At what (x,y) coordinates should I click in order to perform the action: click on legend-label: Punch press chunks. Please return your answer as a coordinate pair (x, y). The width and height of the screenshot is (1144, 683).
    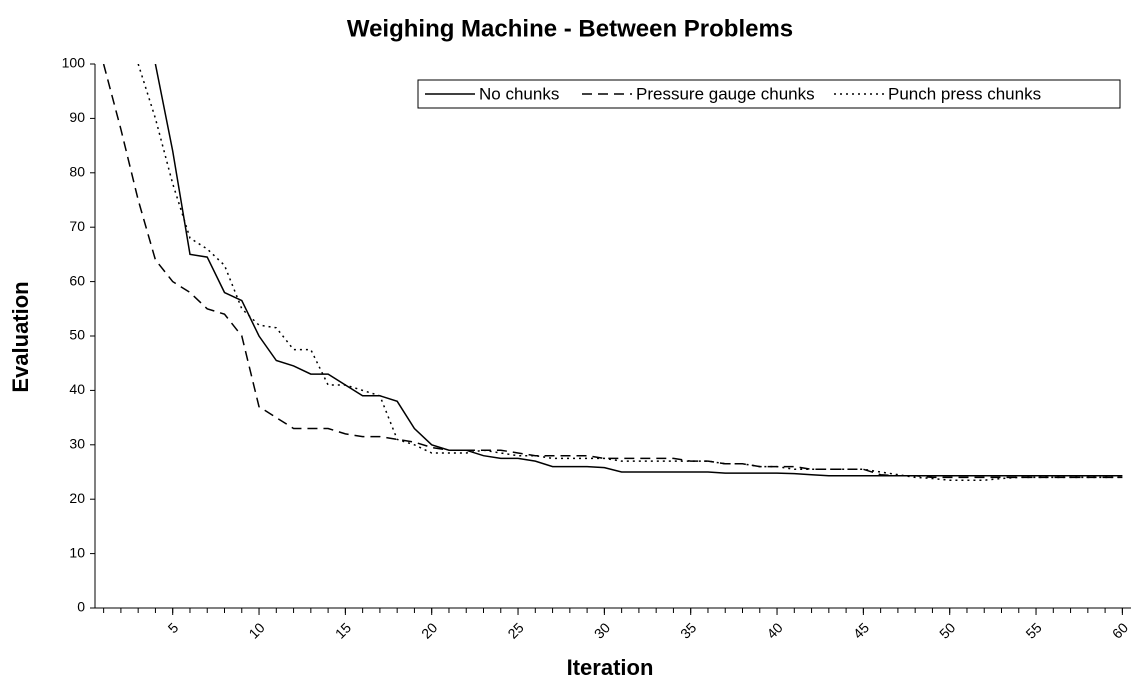
    Looking at the image, I should click on (964, 93).